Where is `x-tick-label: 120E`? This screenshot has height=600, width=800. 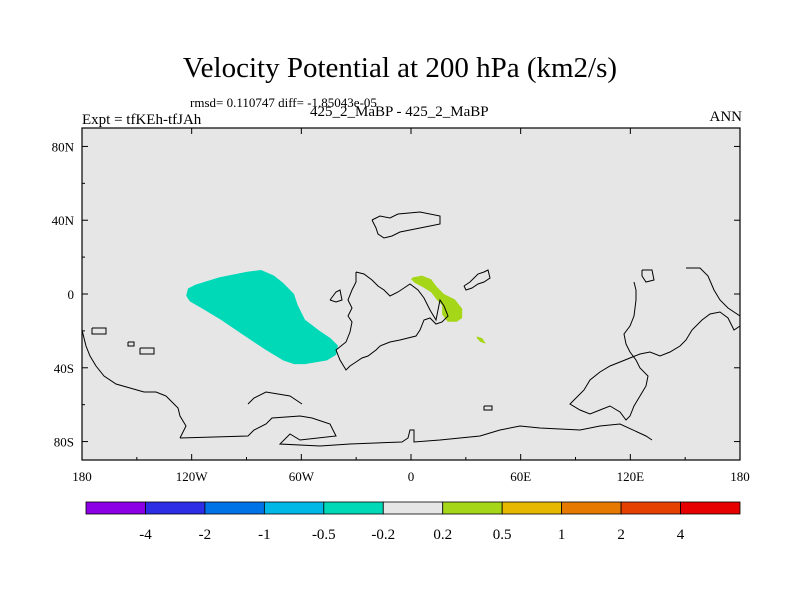
x-tick-label: 120E is located at coordinates (631, 476).